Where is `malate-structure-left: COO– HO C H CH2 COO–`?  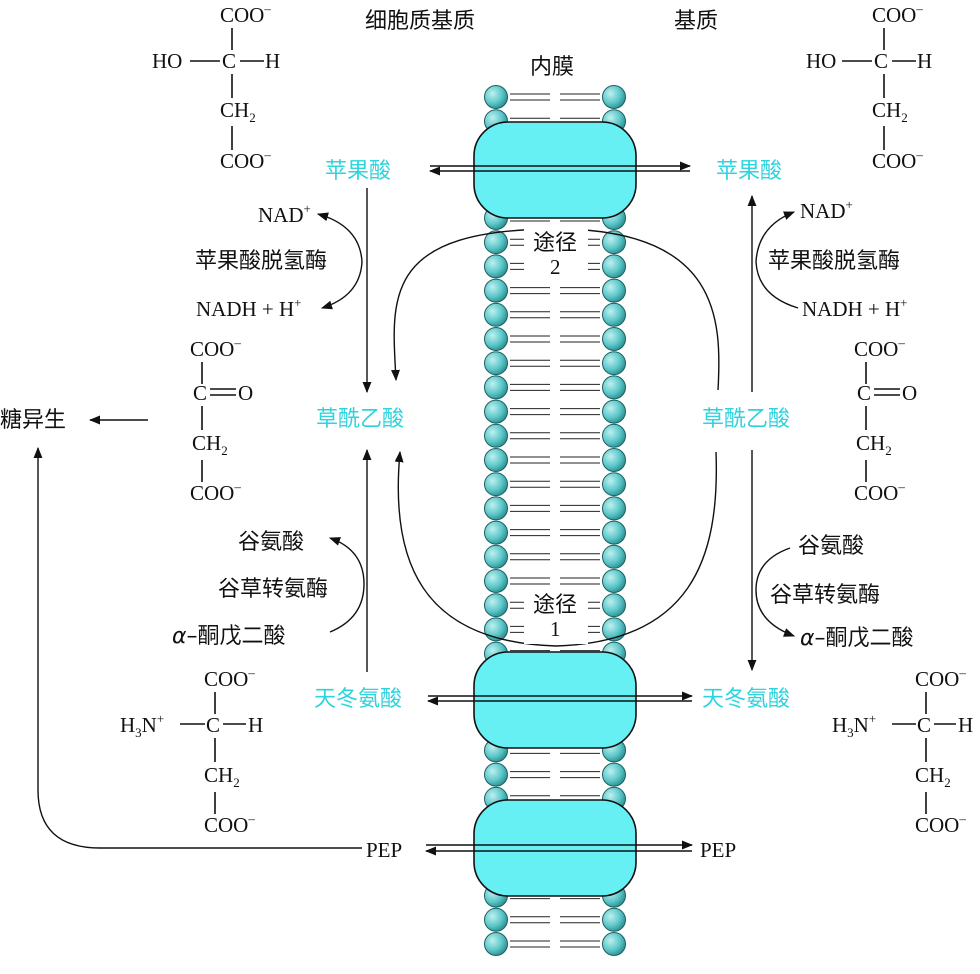 malate-structure-left: COO– HO C H CH2 COO– is located at coordinates (216, 87).